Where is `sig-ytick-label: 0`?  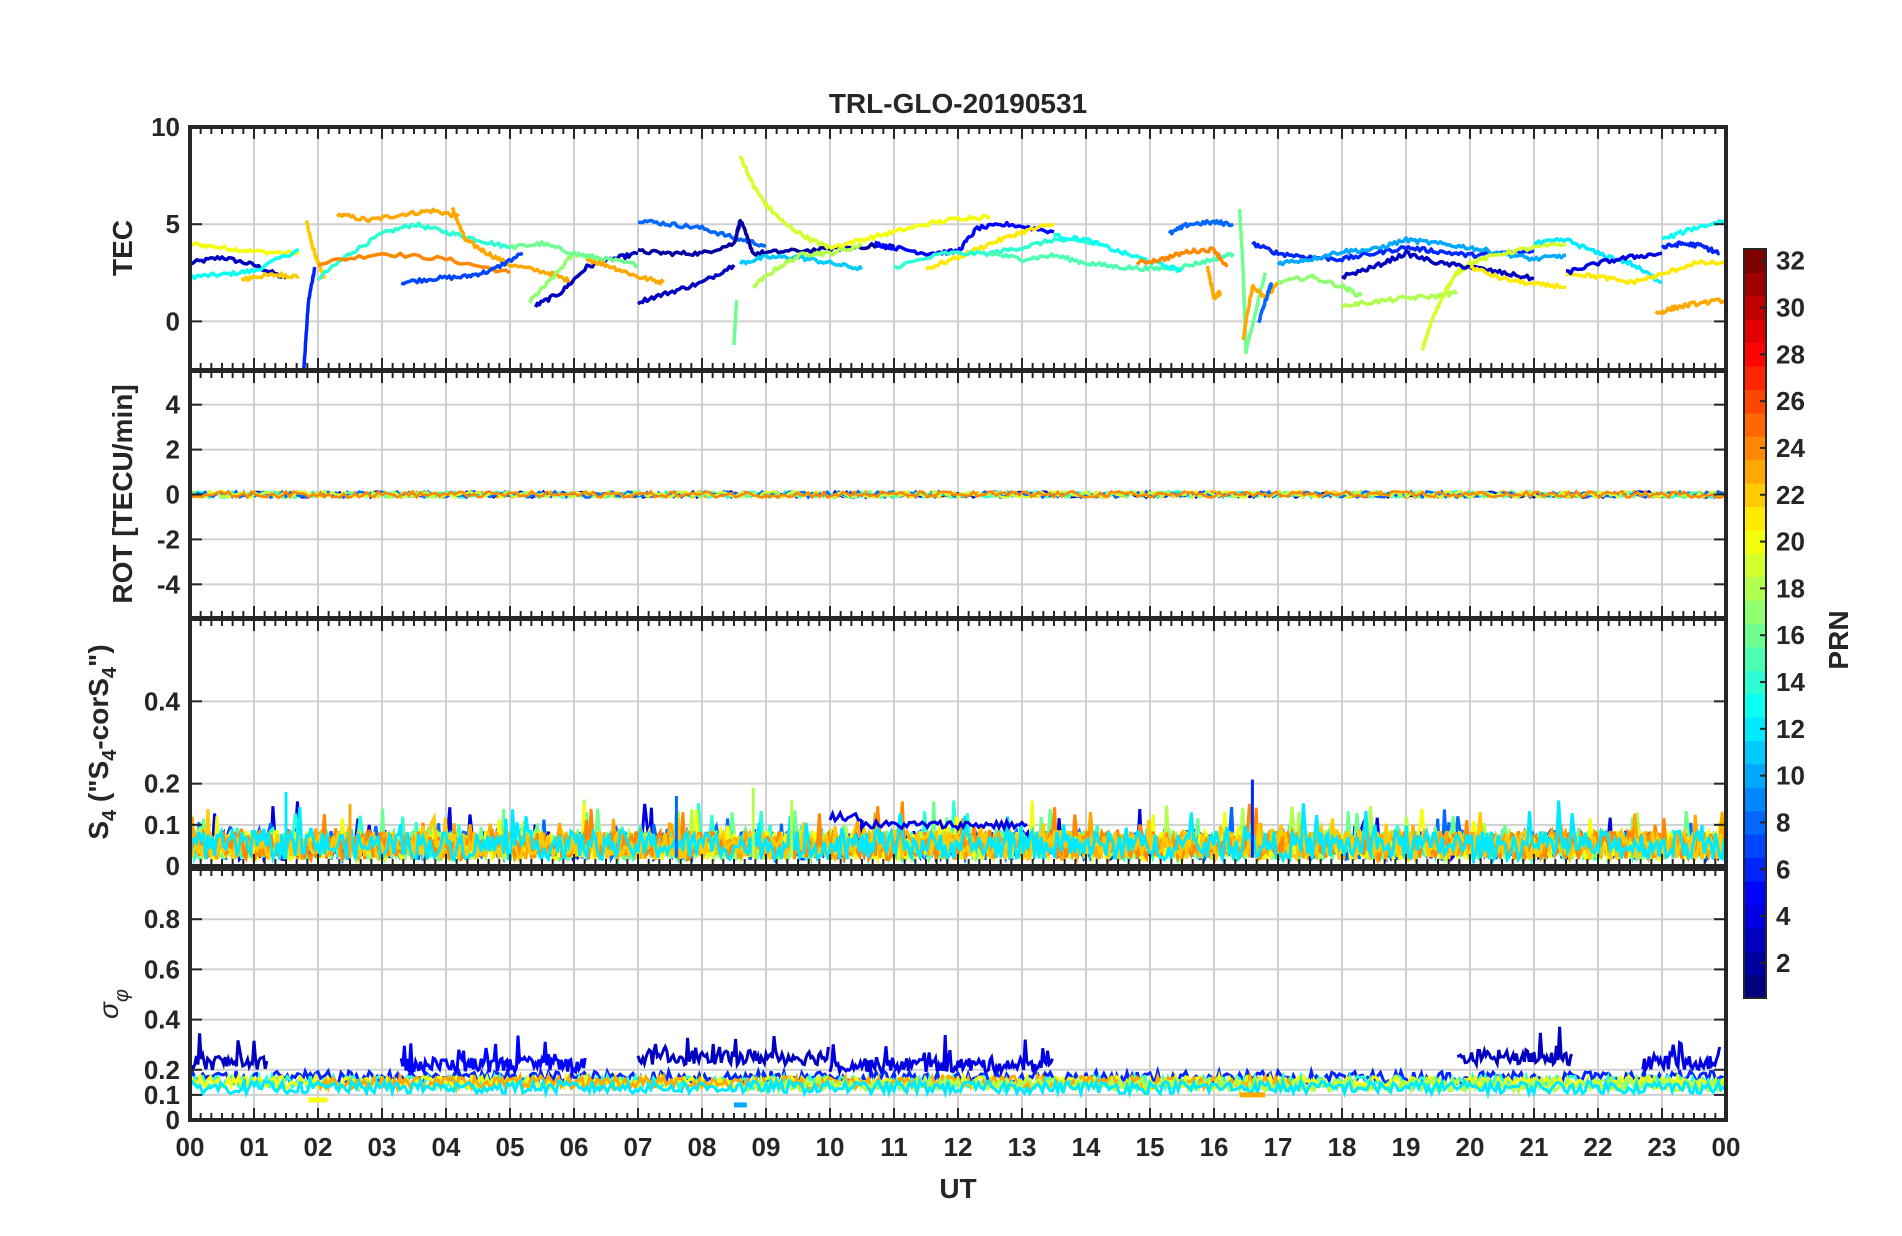
sig-ytick-label: 0 is located at coordinates (173, 1120).